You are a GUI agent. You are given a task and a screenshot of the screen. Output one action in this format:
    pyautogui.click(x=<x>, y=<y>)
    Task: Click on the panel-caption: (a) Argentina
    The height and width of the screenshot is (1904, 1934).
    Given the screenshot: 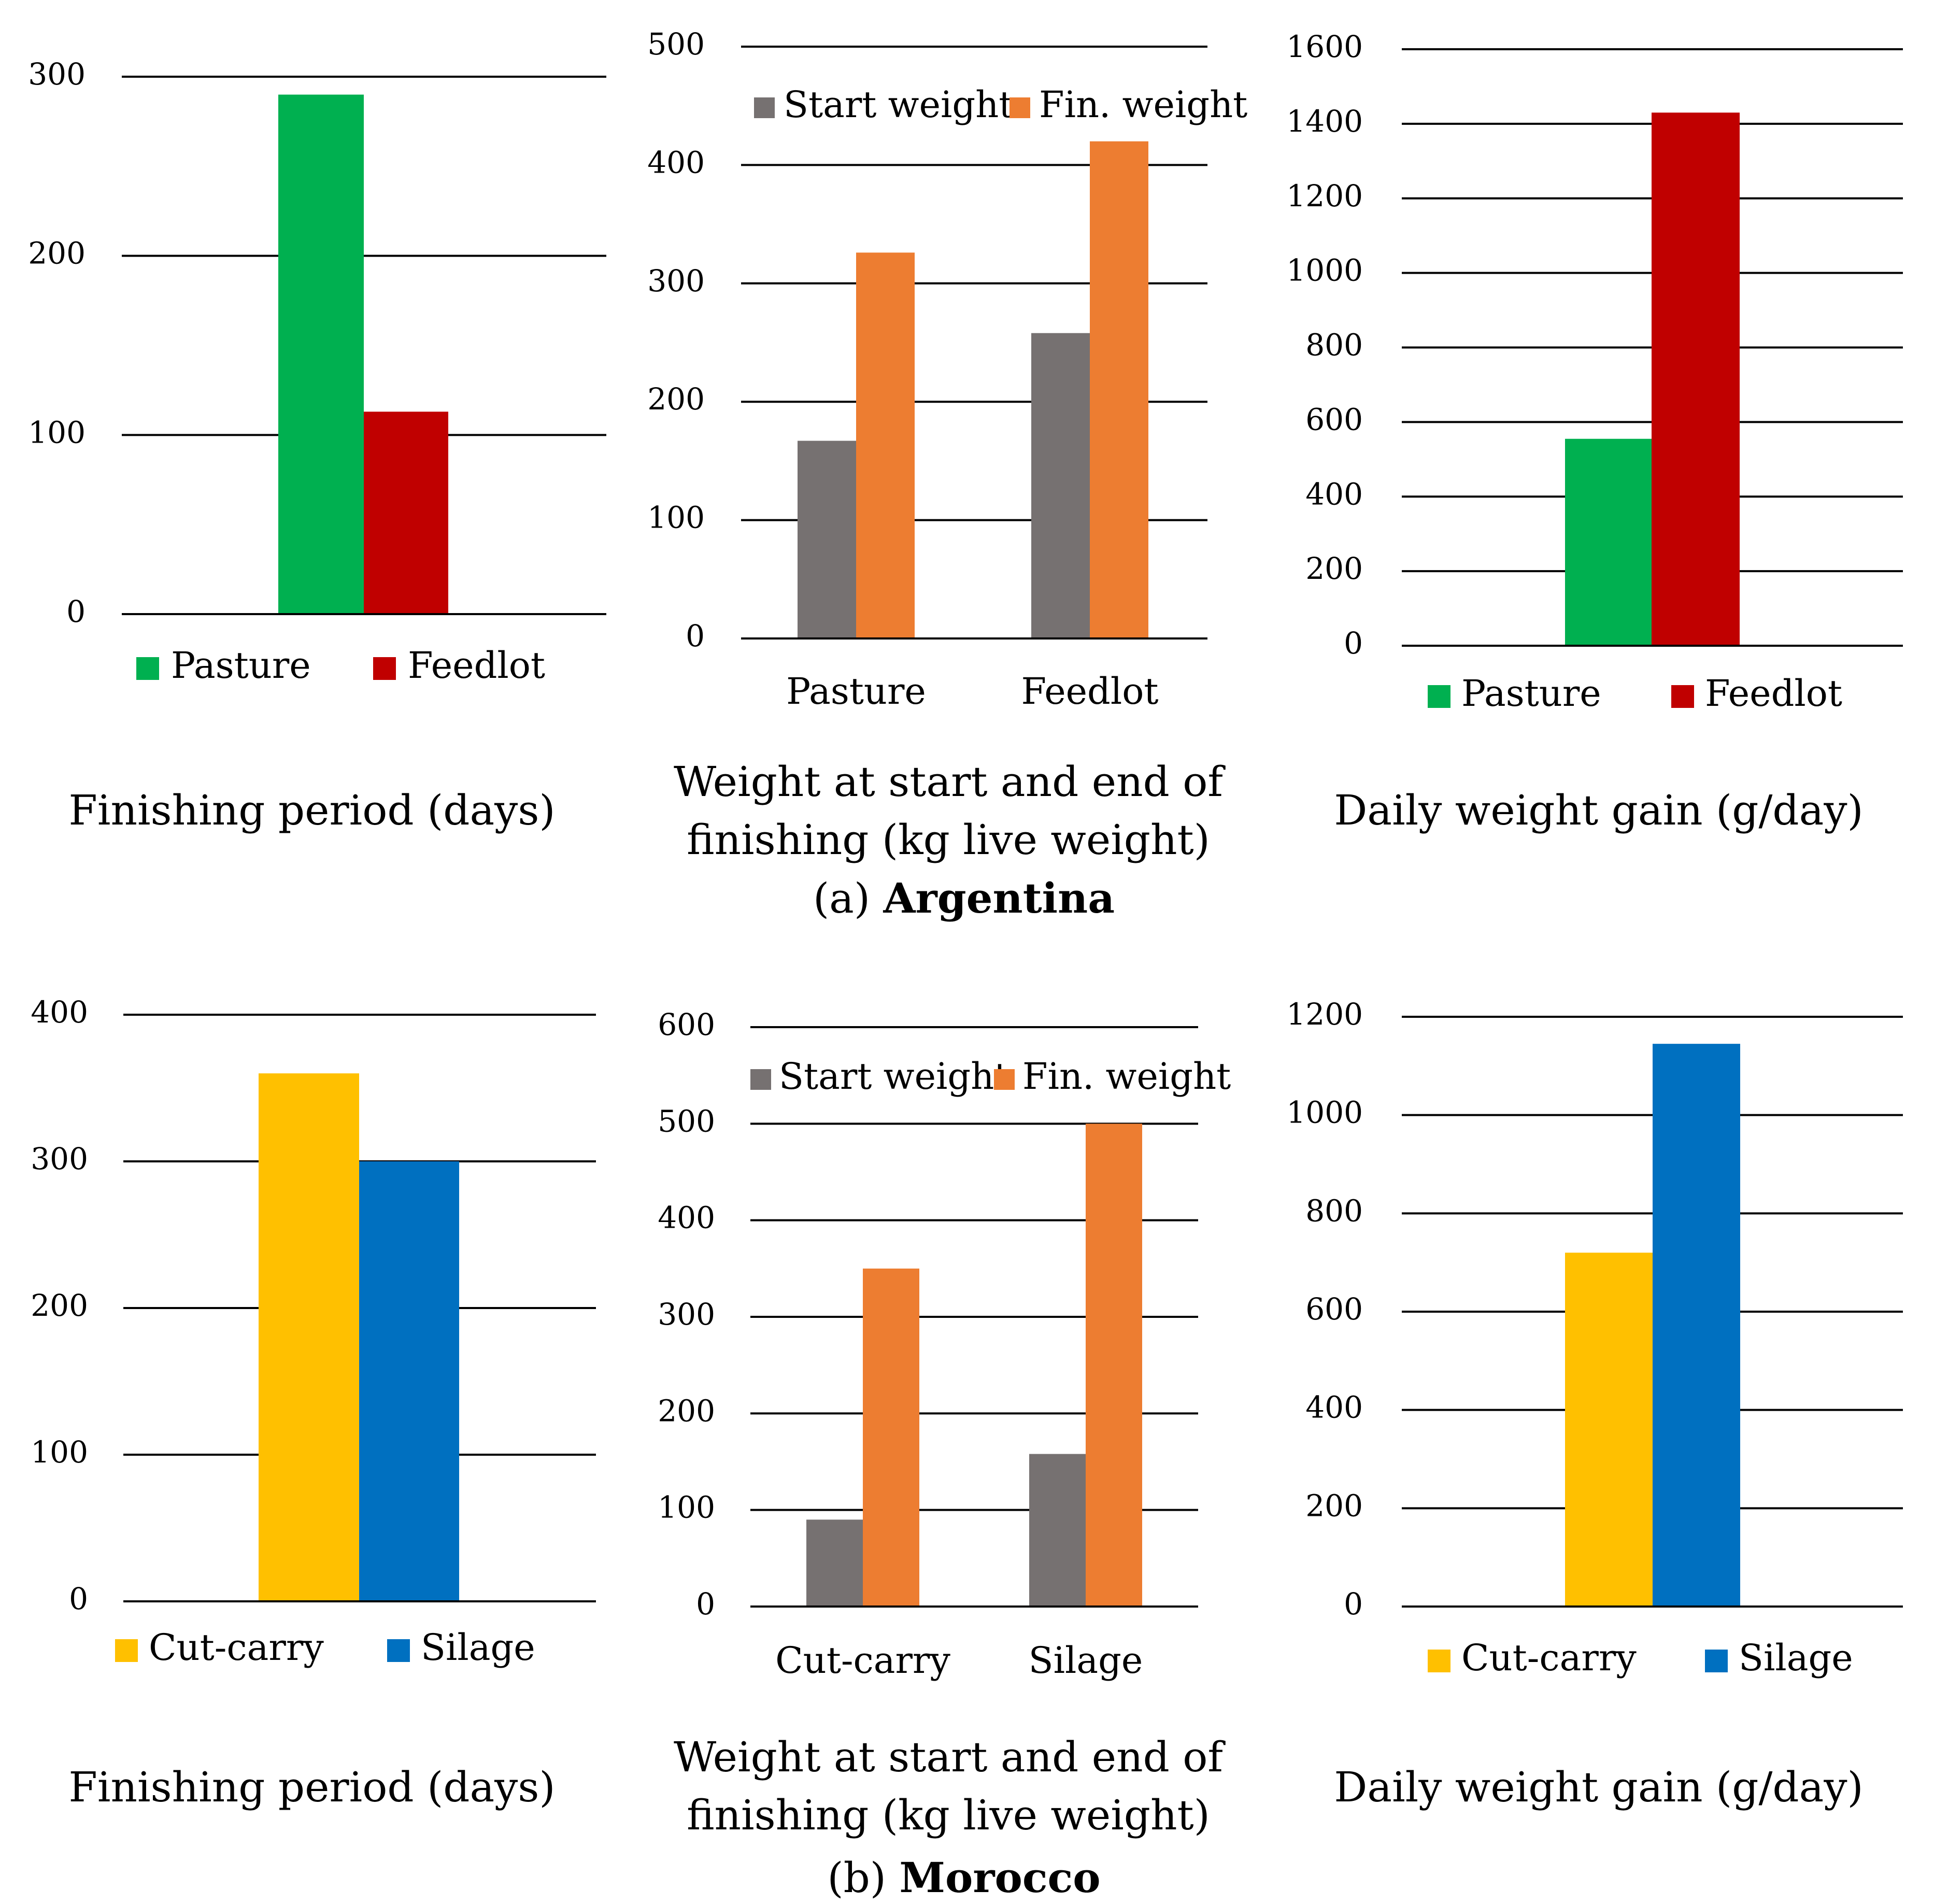 What is the action you would take?
    pyautogui.click(x=964, y=898)
    